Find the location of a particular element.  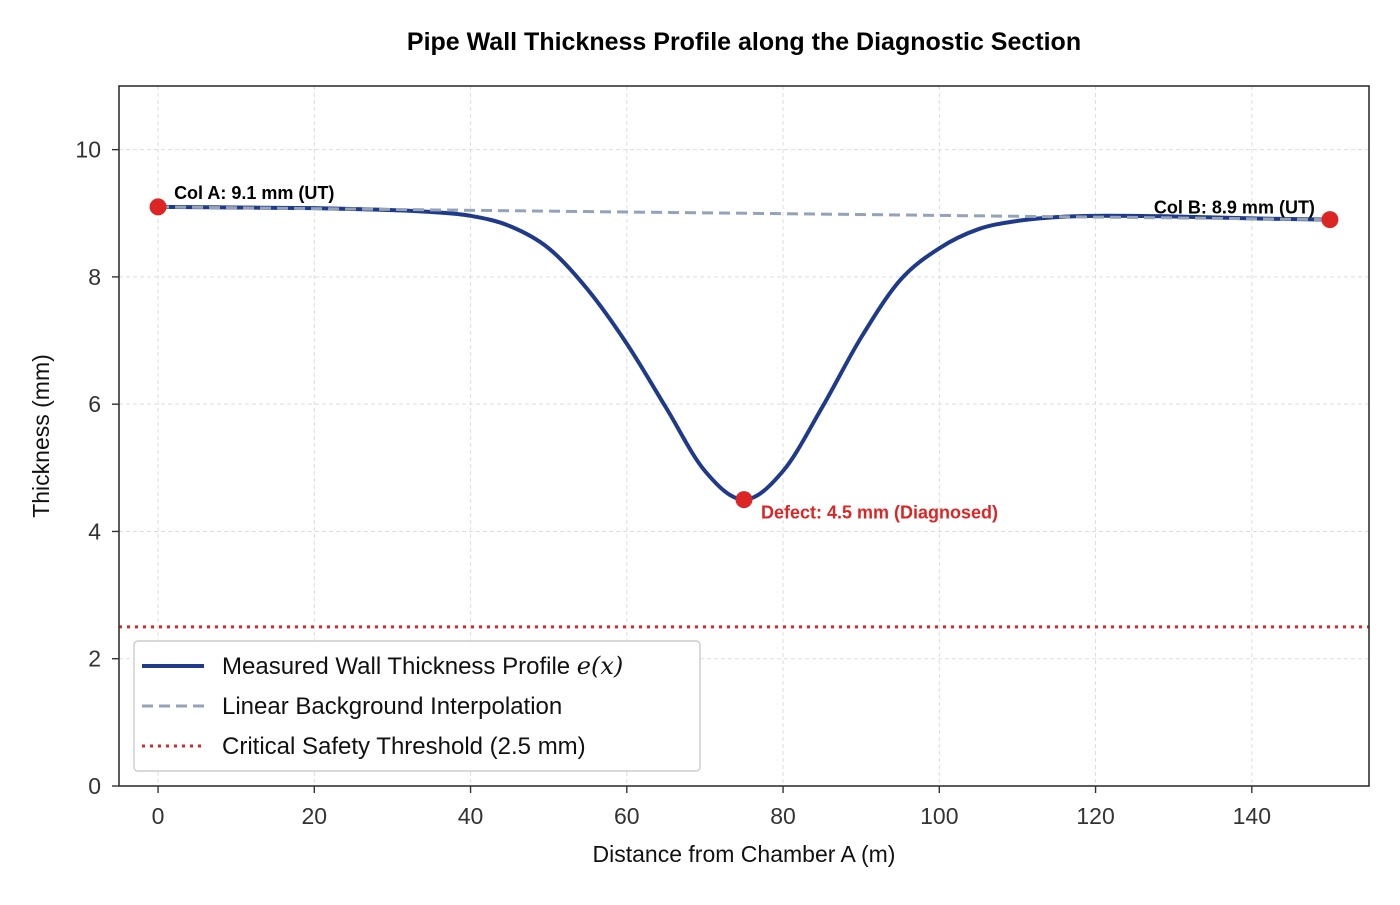

col-b-point is located at coordinates (1330, 220).